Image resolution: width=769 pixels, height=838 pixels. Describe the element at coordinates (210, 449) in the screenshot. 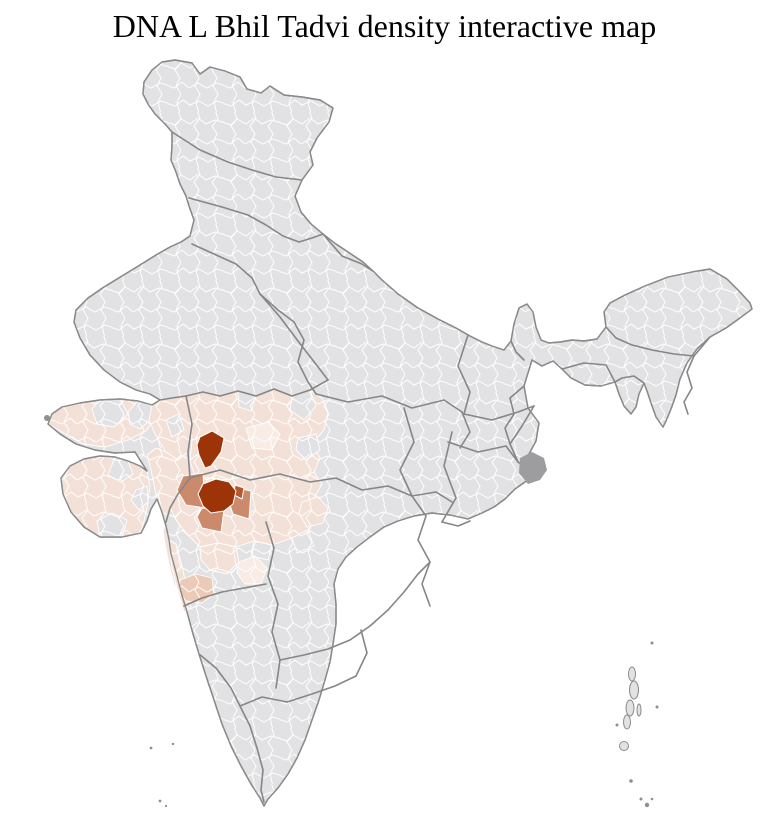

I see `very-high-density-district-north` at that location.